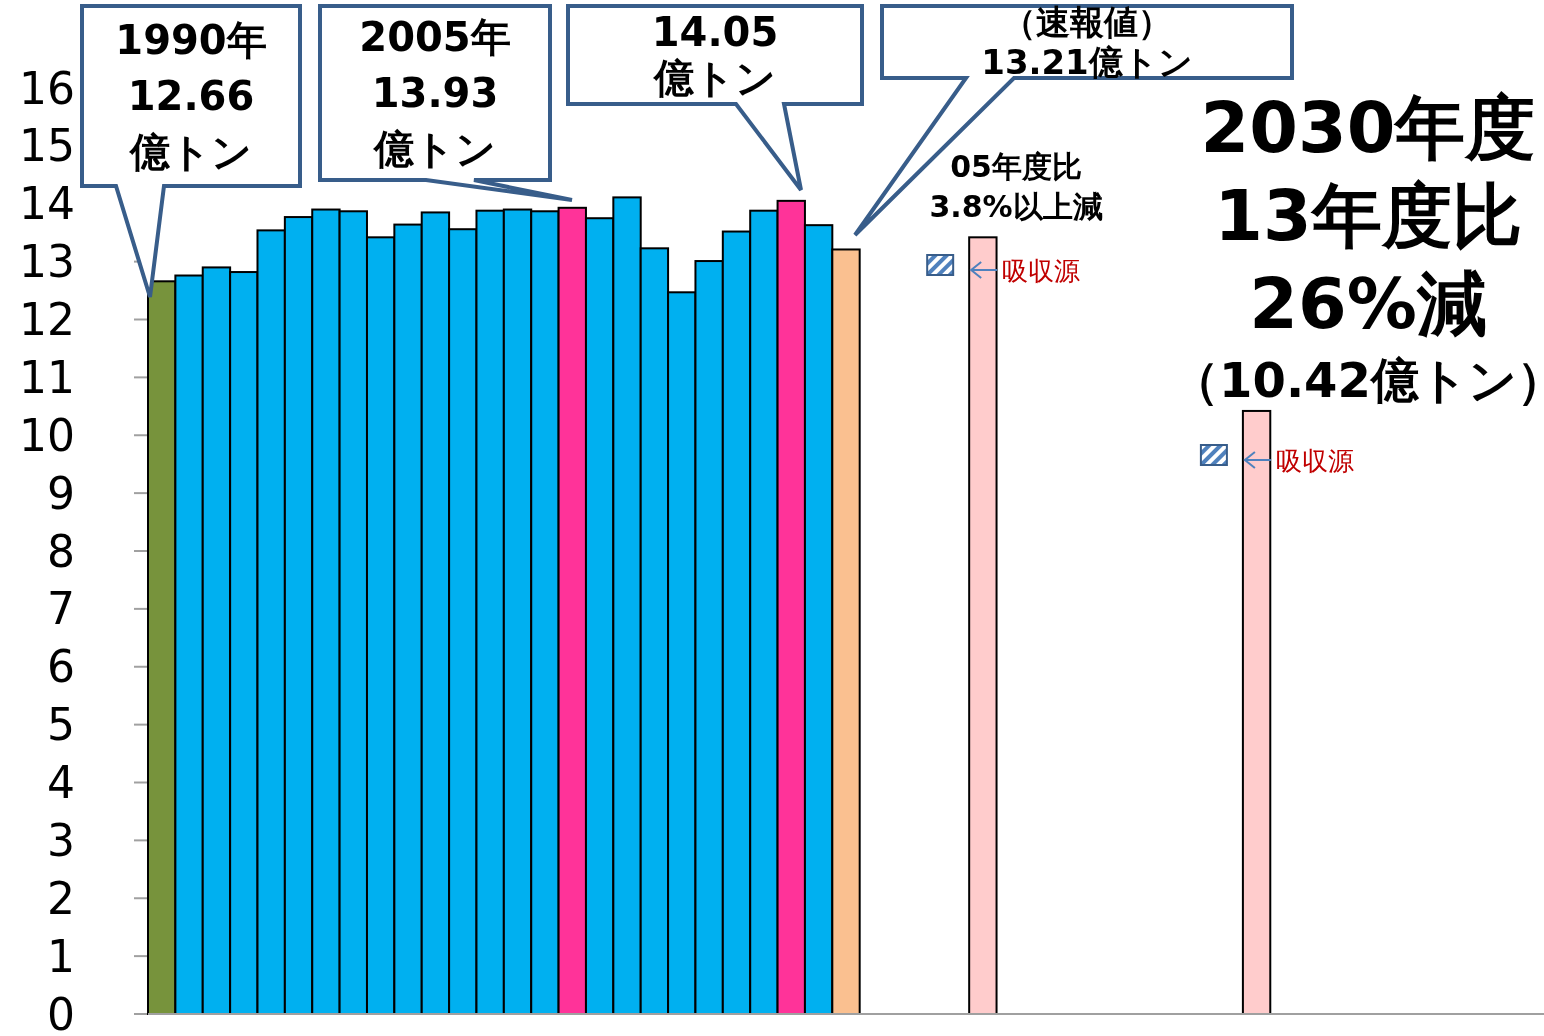 The height and width of the screenshot is (1036, 1544). I want to click on y-tick-label: 12, so click(47, 319).